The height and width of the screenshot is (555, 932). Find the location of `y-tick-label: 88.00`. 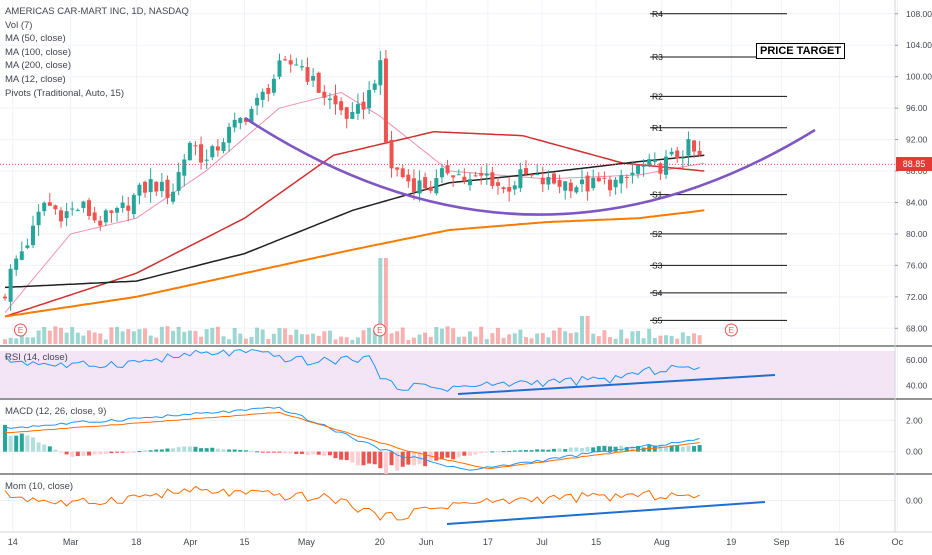

y-tick-label: 88.00 is located at coordinates (917, 171).